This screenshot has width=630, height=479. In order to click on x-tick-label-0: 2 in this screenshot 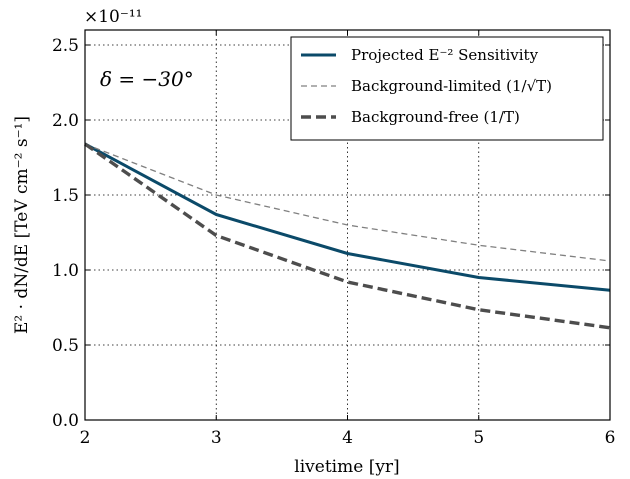, I will do `click(85, 438)`.